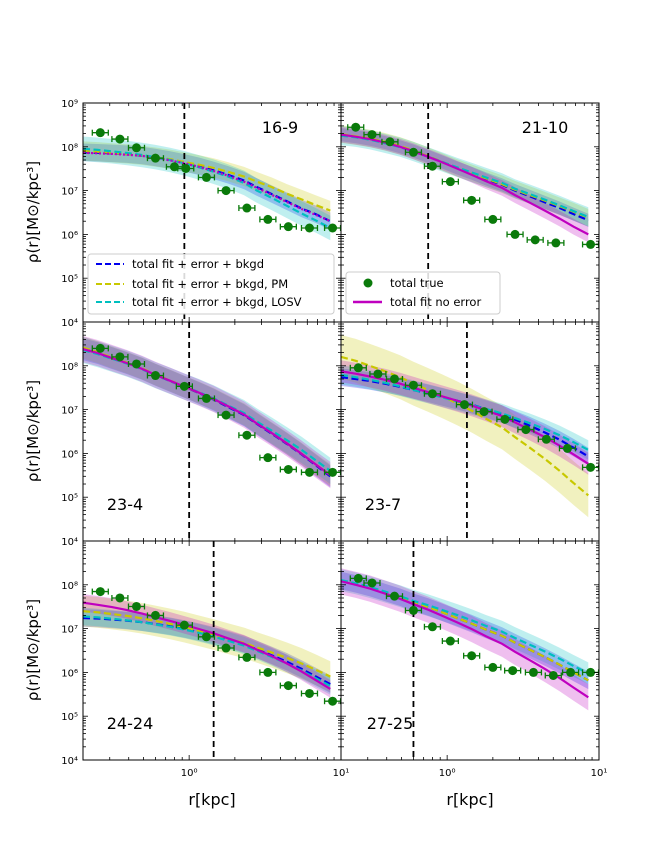  Describe the element at coordinates (211, 799) in the screenshot. I see `x-axis-label-left: r[kpc]` at that location.